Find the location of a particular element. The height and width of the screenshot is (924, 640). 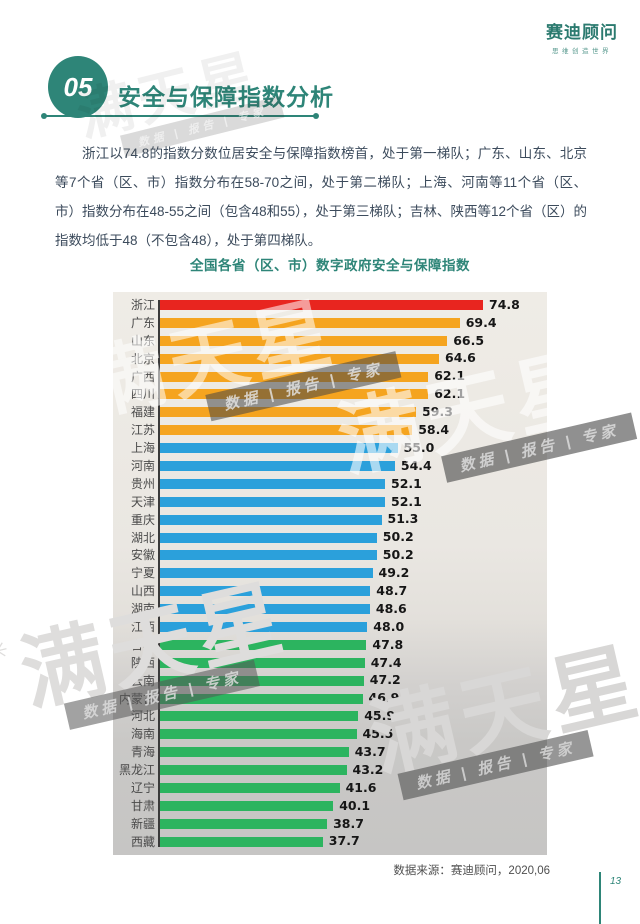

bar-track: 43.2 is located at coordinates (350, 769).